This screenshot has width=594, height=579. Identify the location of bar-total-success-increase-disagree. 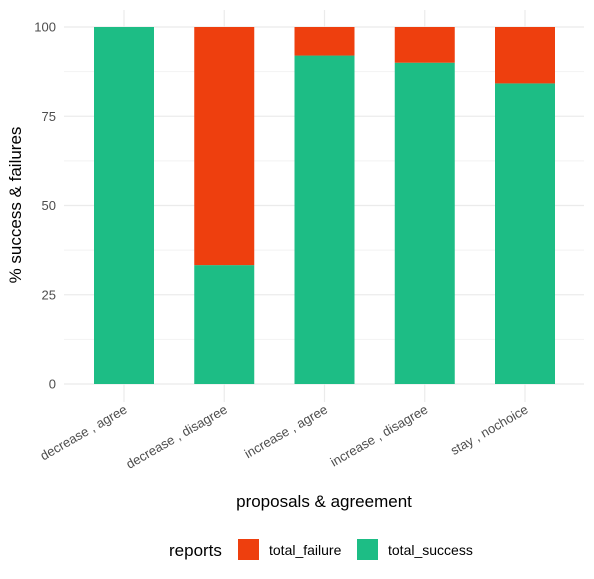
(424, 223).